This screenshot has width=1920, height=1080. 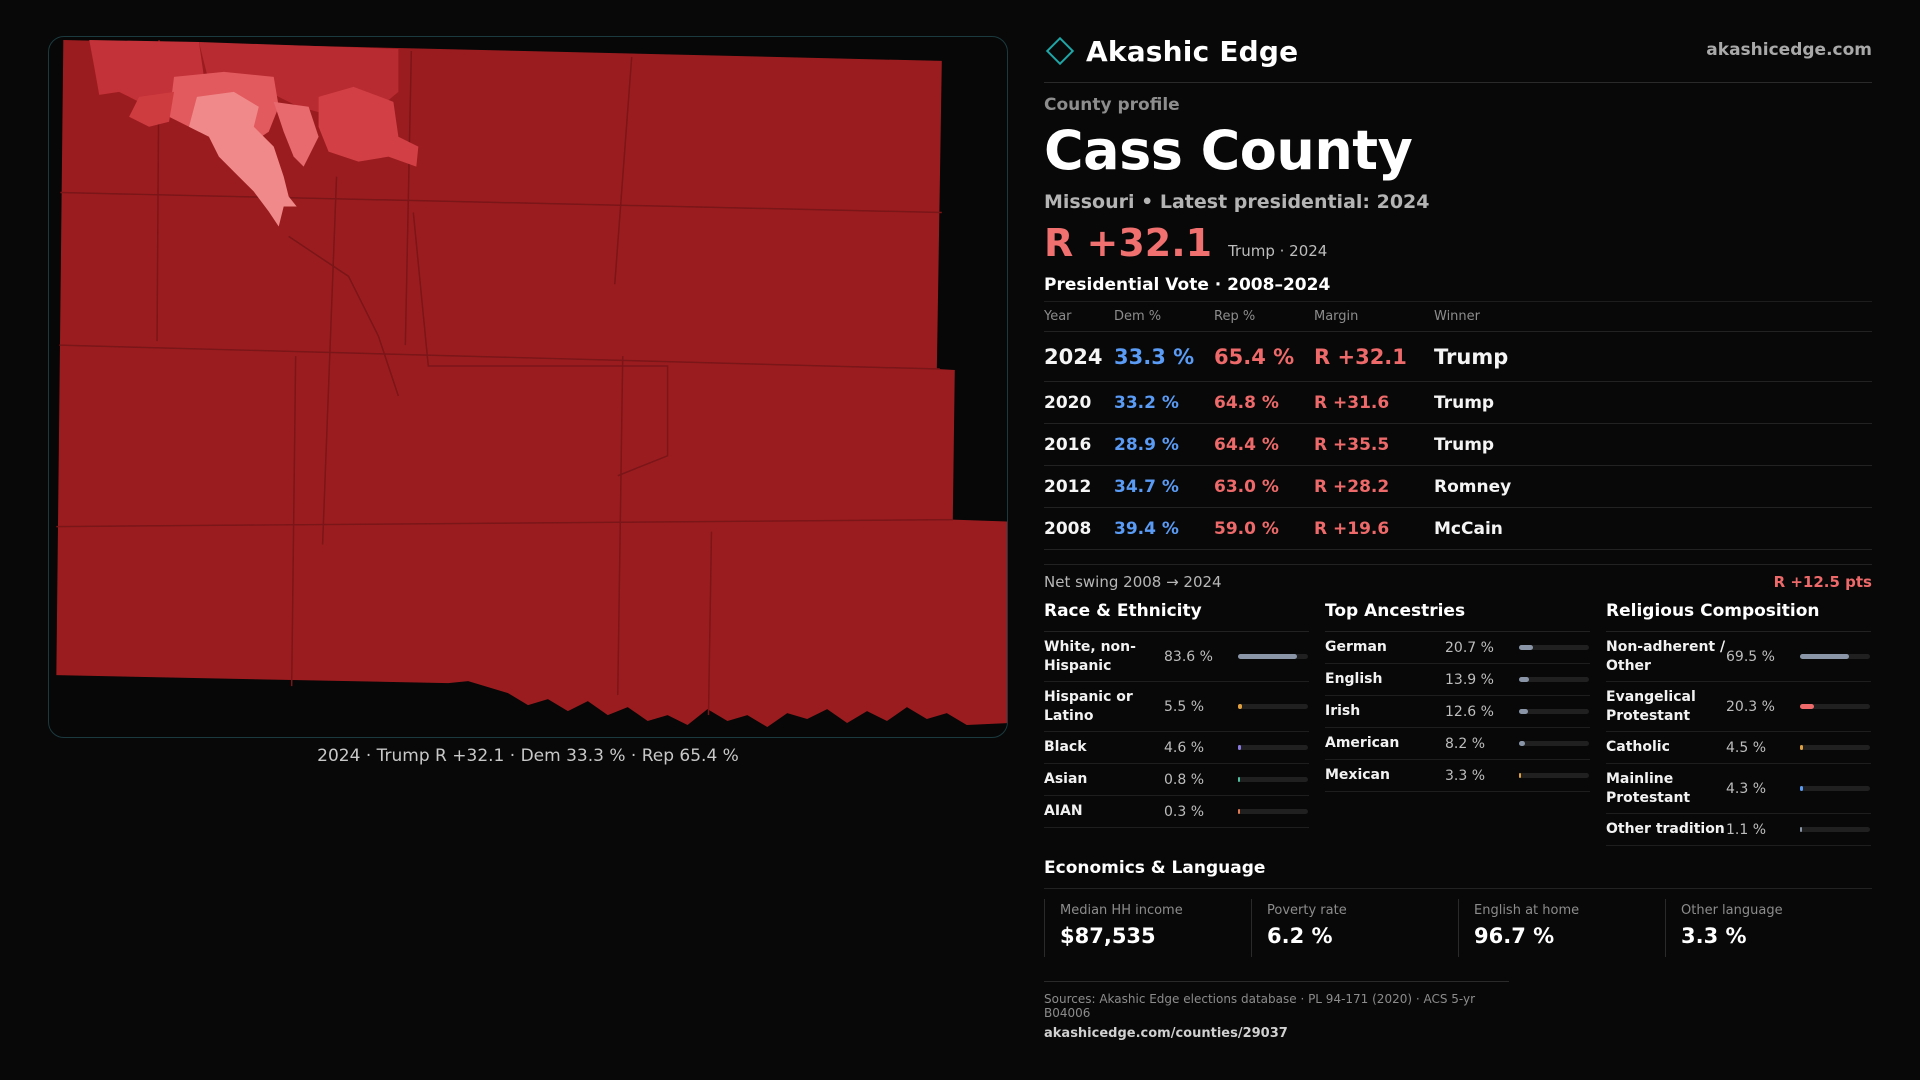 What do you see at coordinates (1237, 202) in the screenshot?
I see `subtitle: Missouri • Latest presidential: 2024` at bounding box center [1237, 202].